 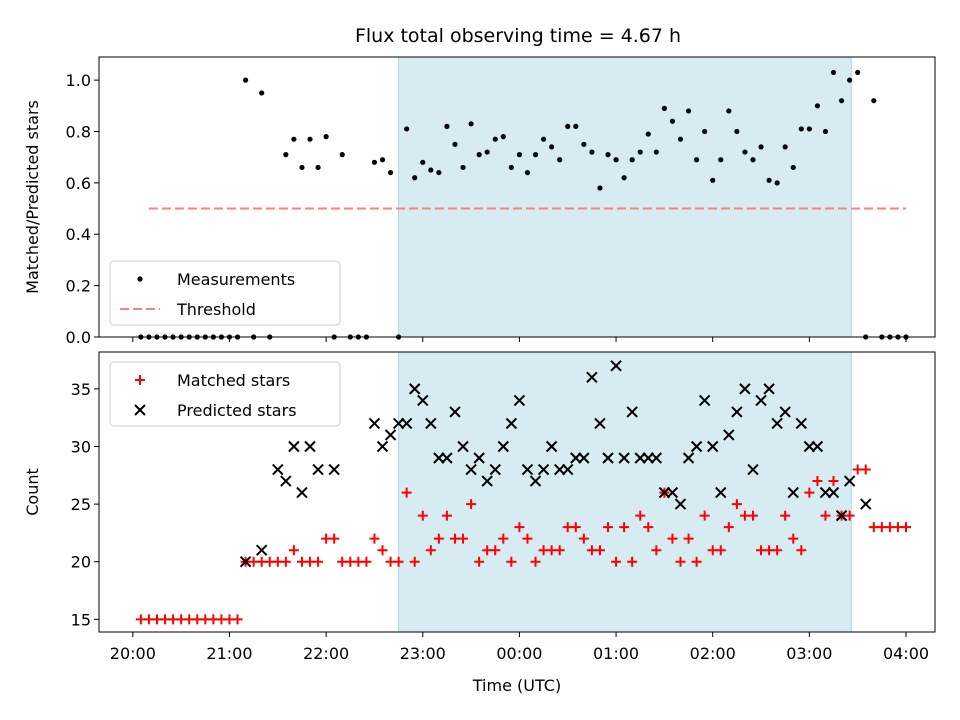 I want to click on legend-predicted-swatch, so click(x=140, y=410).